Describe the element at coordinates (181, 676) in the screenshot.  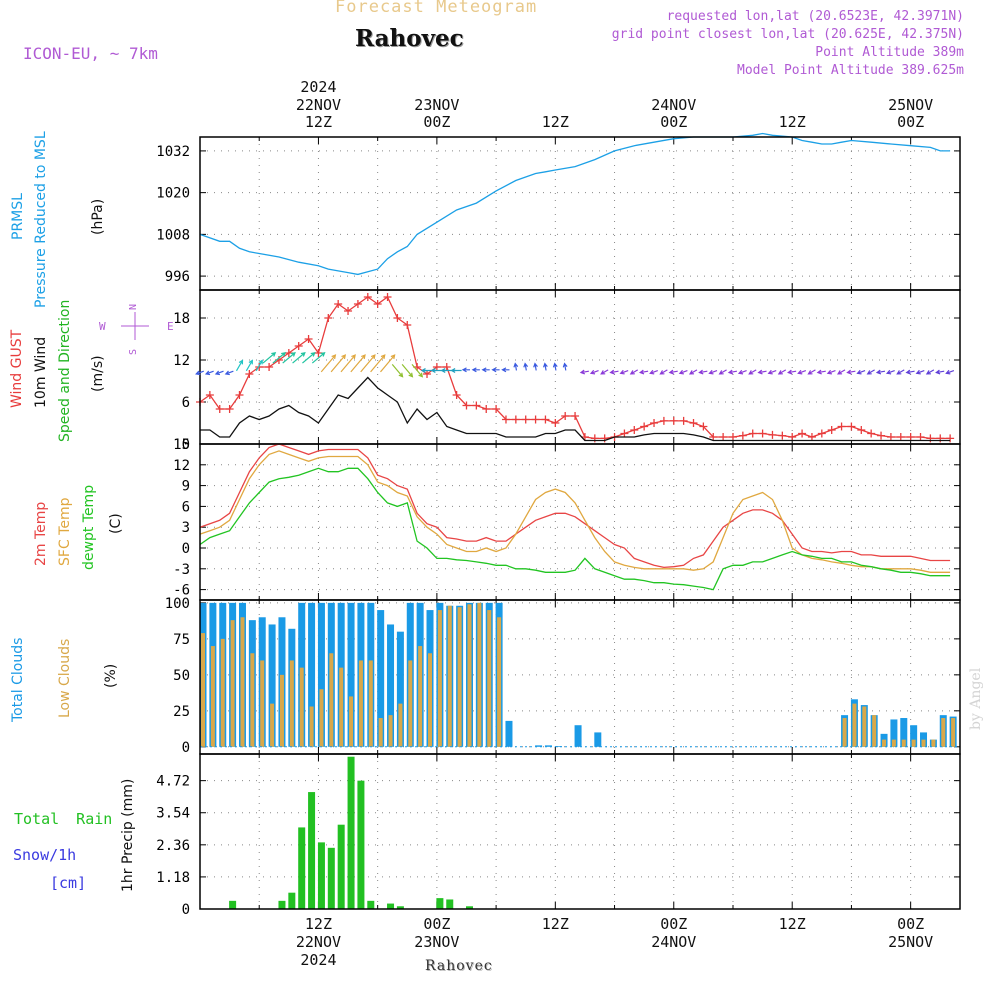
I see `clouds-ytick-label: 50` at that location.